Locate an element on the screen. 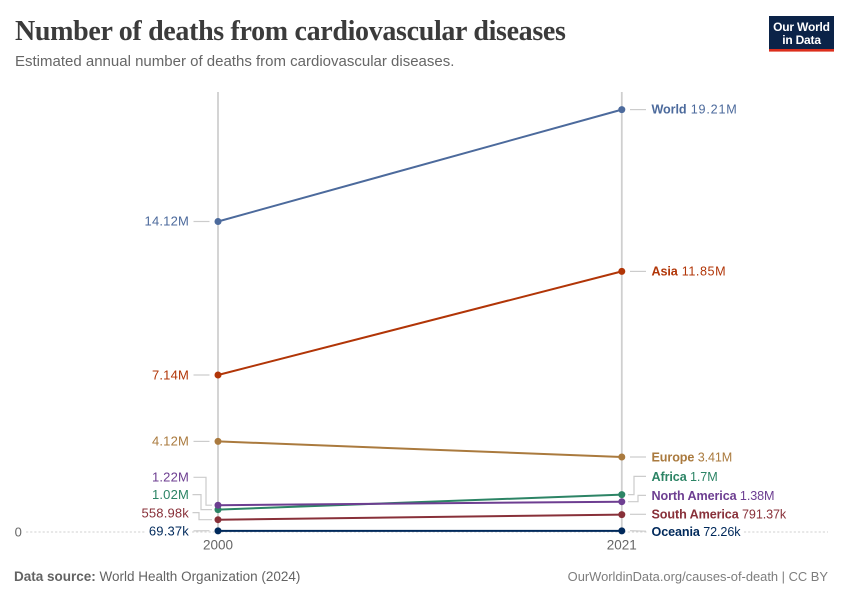 This screenshot has height=600, width=850. svg-text: Africa 1.7M is located at coordinates (685, 477).